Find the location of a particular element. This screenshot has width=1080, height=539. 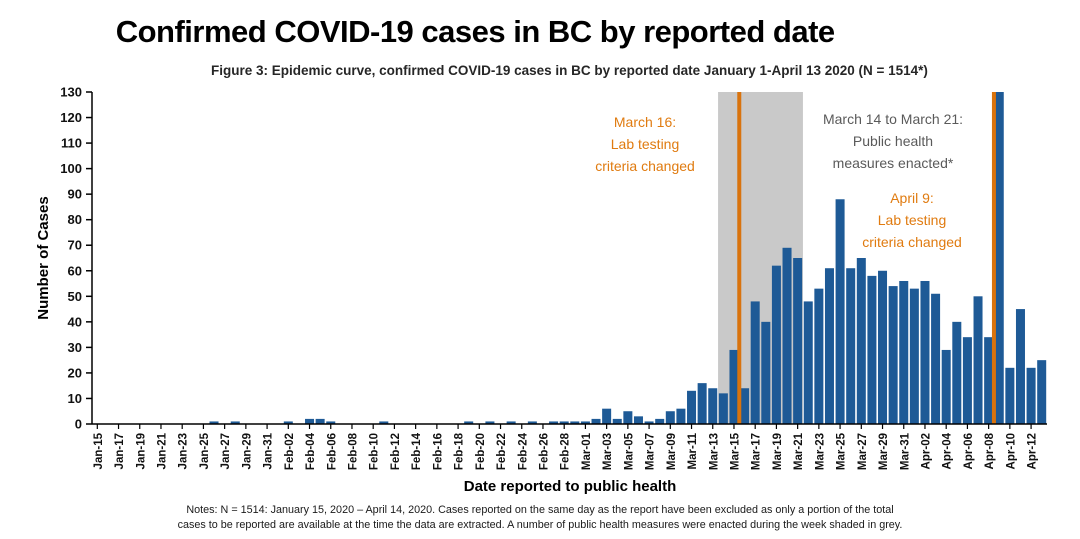

x-tick-label: Jan-15 is located at coordinates (99, 450).